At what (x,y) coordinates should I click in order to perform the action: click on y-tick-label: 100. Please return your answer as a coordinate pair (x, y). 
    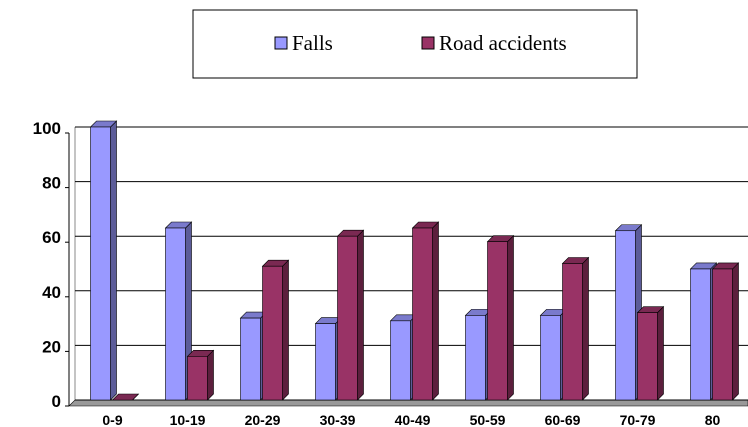
    Looking at the image, I should click on (47, 128).